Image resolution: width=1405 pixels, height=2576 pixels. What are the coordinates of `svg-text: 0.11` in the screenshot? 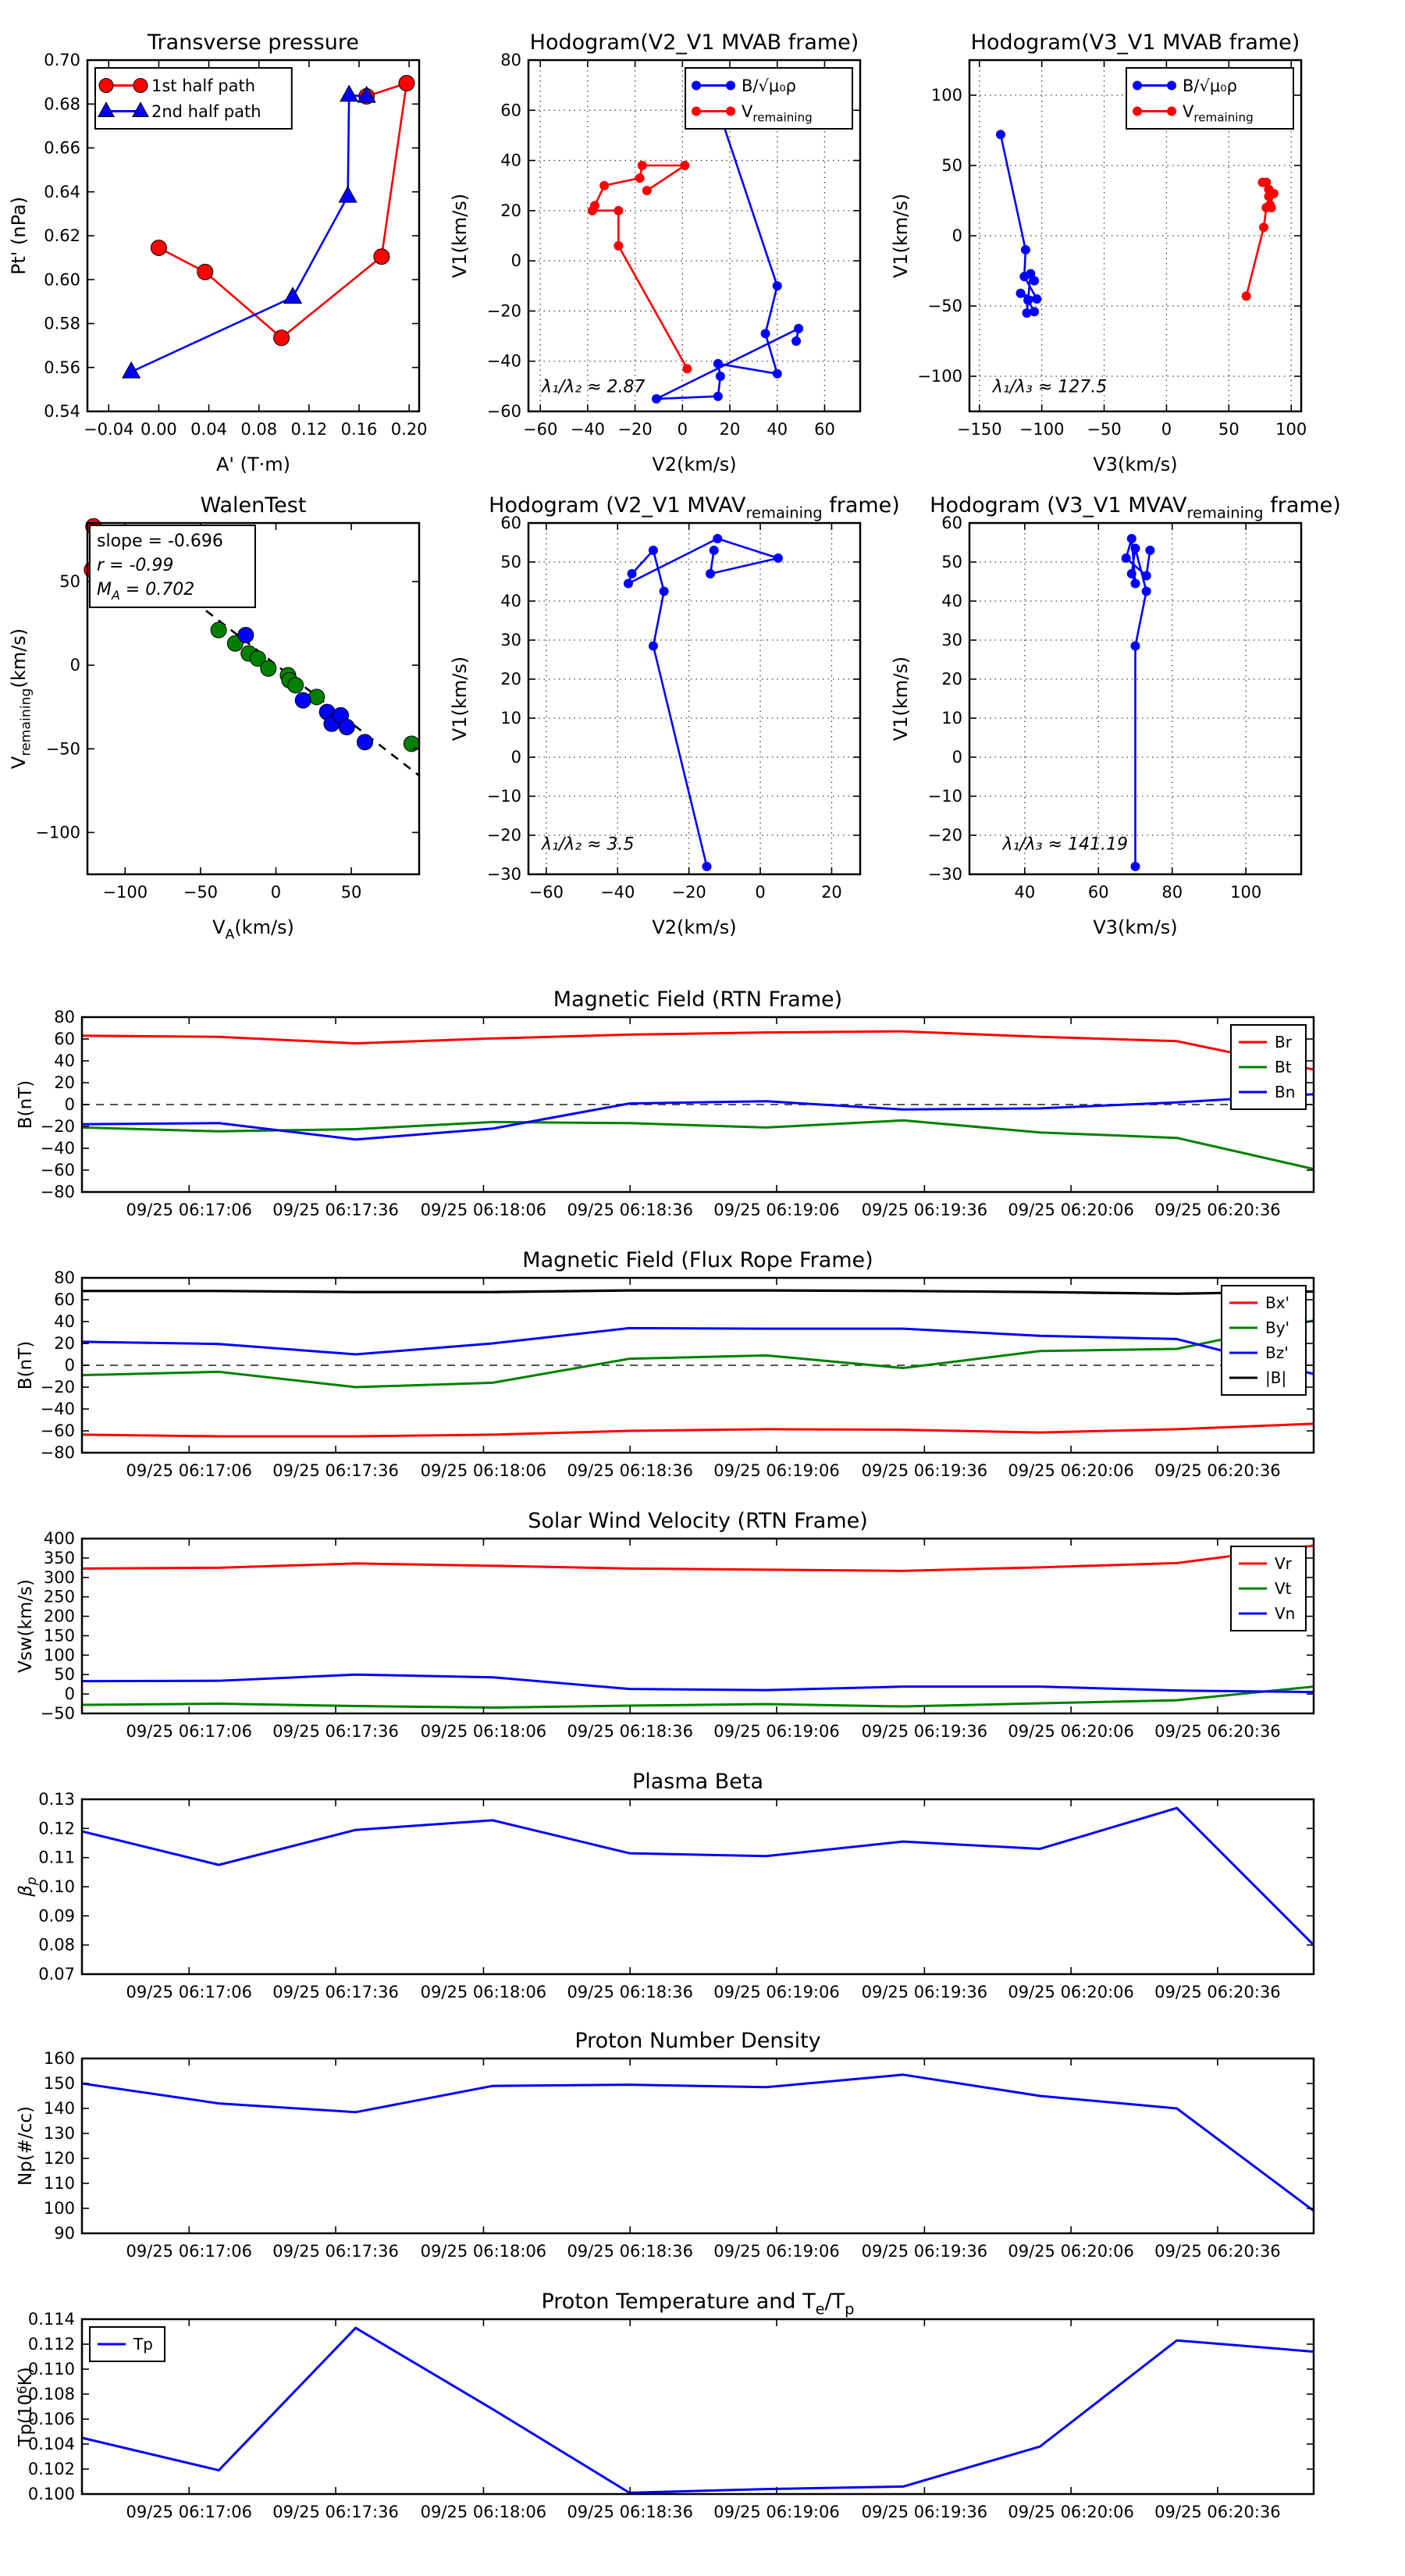 It's located at (56, 1857).